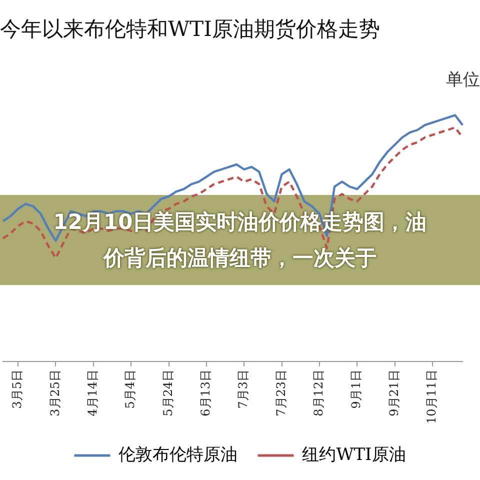 The width and height of the screenshot is (480, 480). What do you see at coordinates (190, 29) in the screenshot?
I see `chart-title: 今年以来布伦特和WTI原油期货价格走势` at bounding box center [190, 29].